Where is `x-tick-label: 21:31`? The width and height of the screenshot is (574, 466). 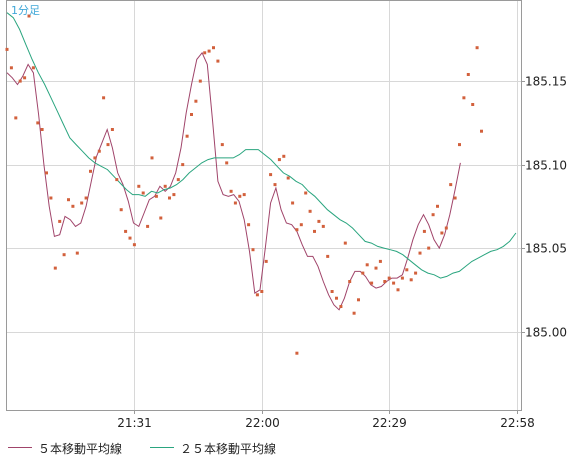 x-tick-label: 21:31 is located at coordinates (134, 423).